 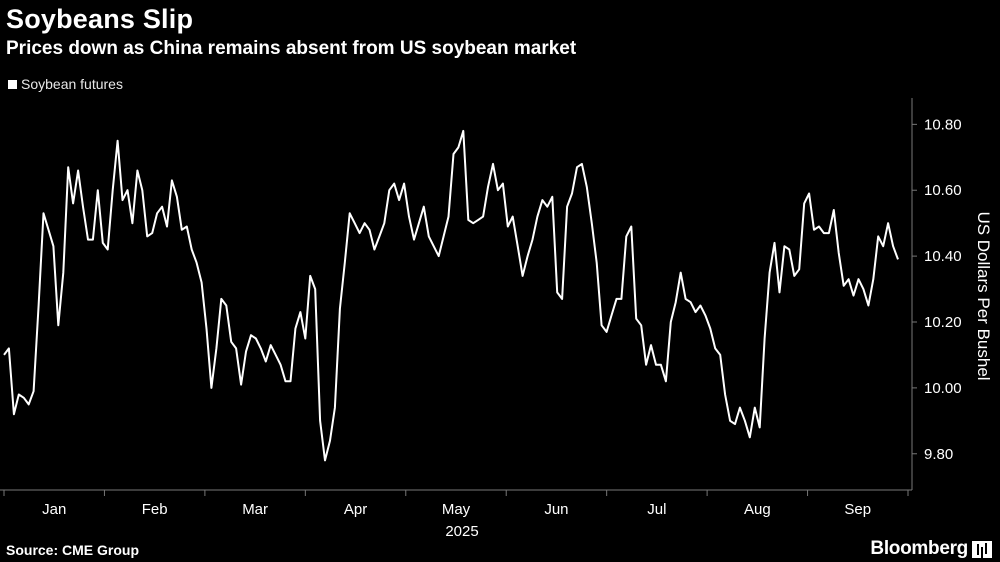 I want to click on brand-logo: Bloomberg, so click(x=931, y=549).